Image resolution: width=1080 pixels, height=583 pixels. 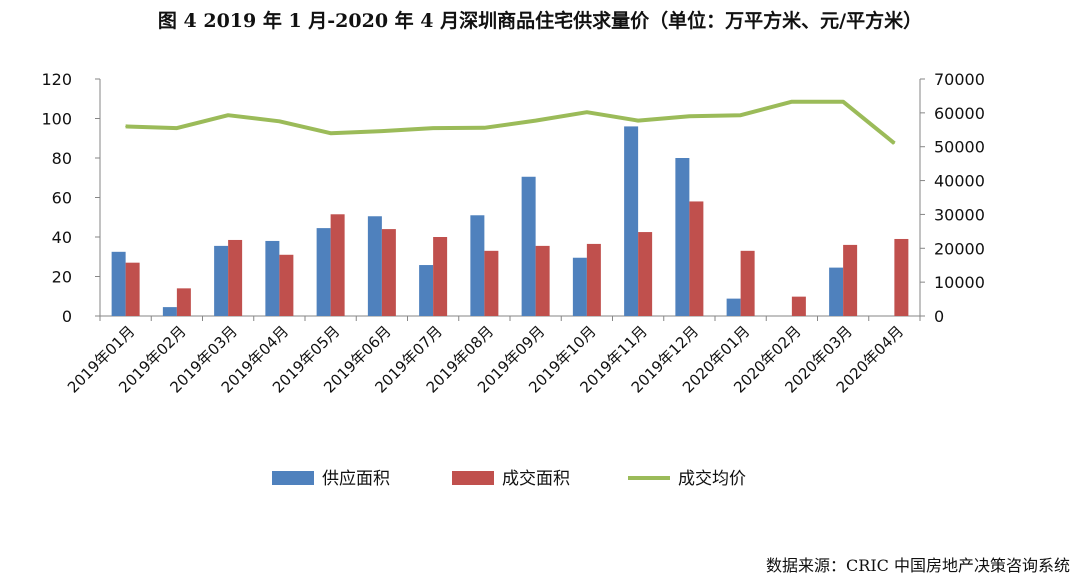 What do you see at coordinates (959, 79) in the screenshot?
I see `right-tick-label: 70000` at bounding box center [959, 79].